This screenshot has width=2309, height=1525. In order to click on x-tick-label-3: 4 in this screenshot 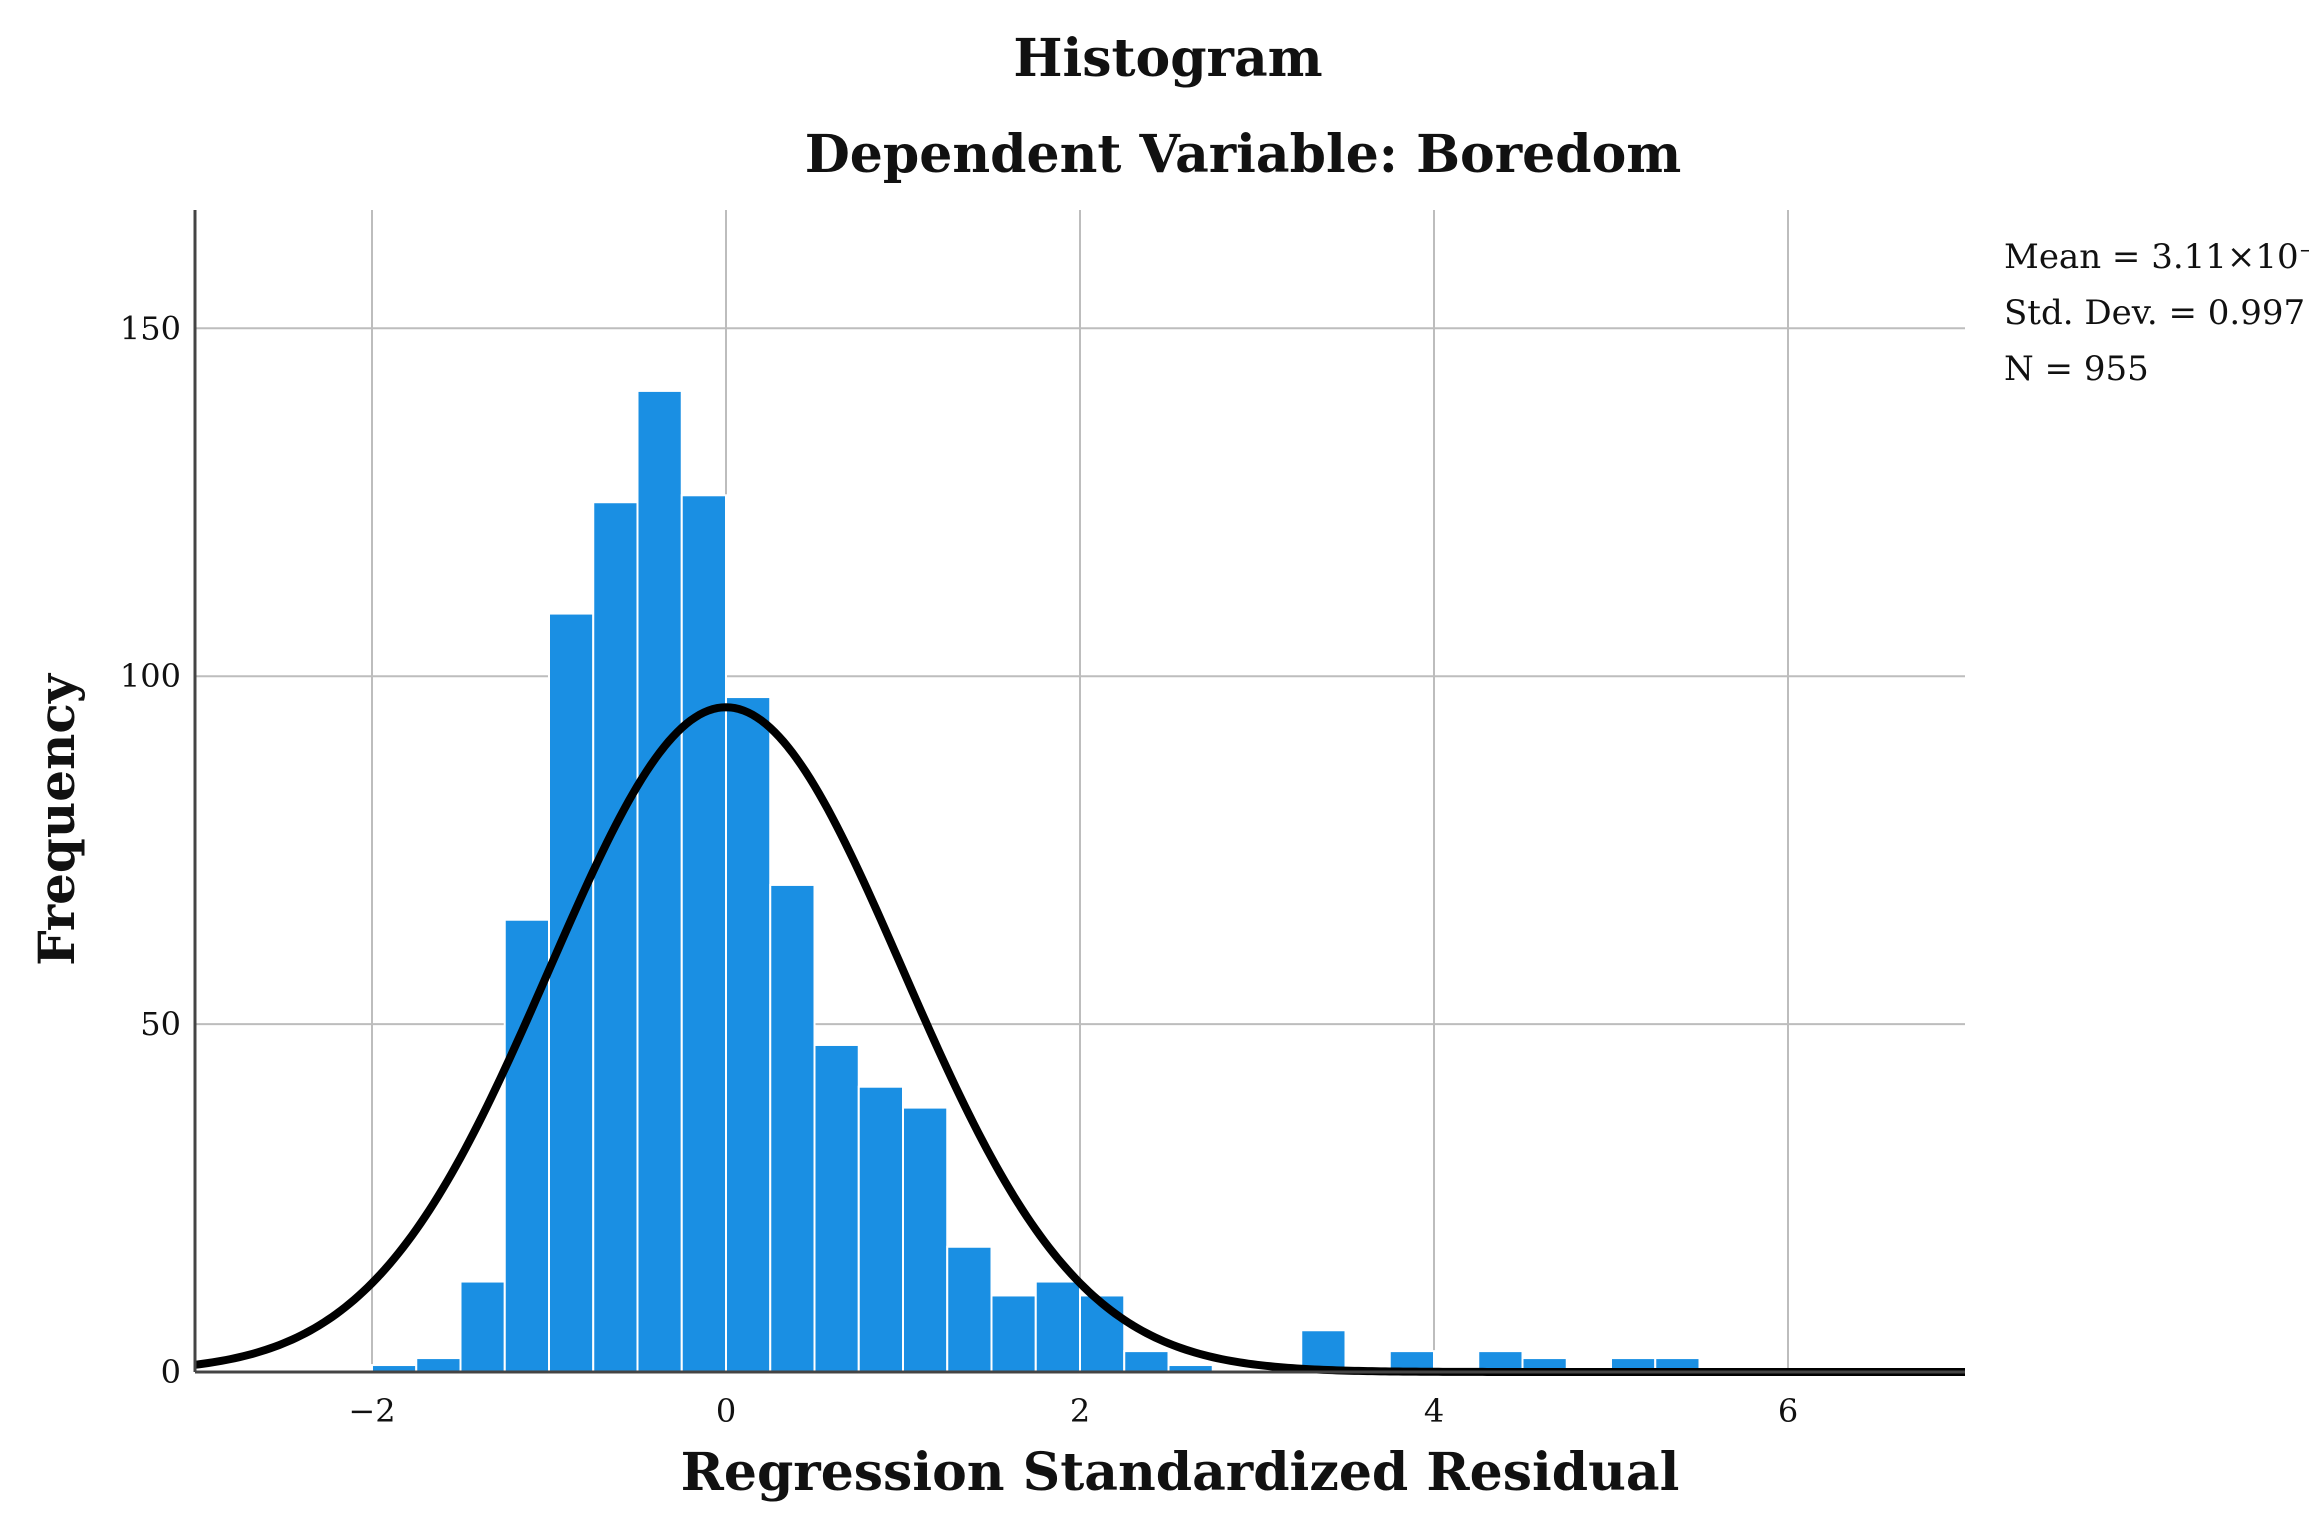, I will do `click(1434, 1411)`.